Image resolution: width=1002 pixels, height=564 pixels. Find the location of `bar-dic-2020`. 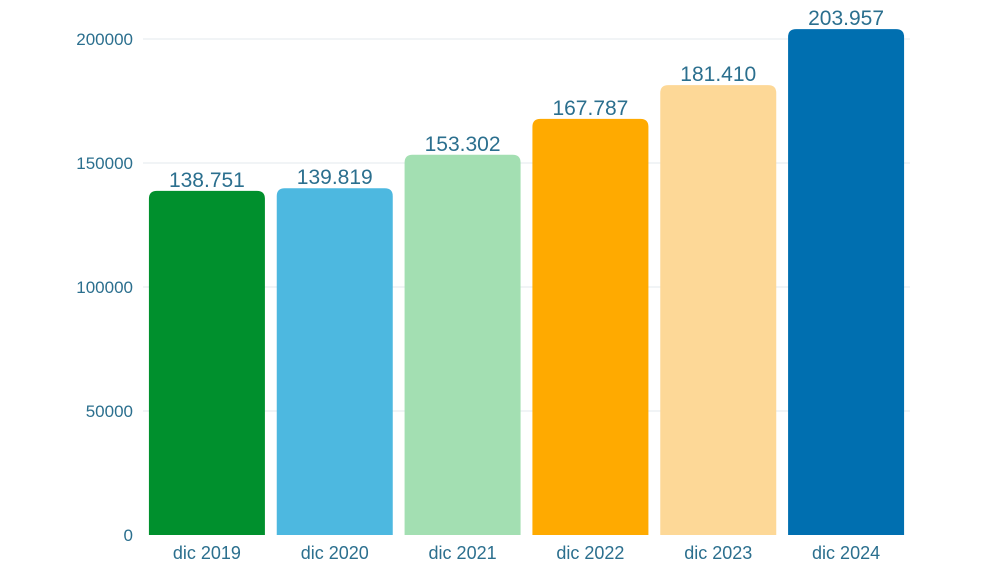

bar-dic-2020 is located at coordinates (334, 361).